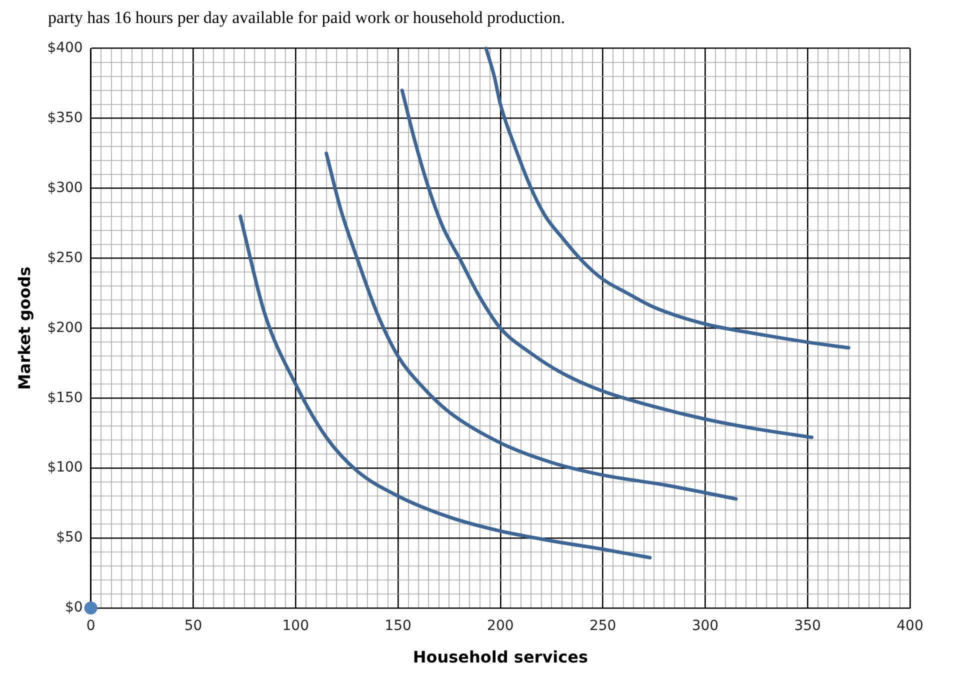  What do you see at coordinates (91, 626) in the screenshot?
I see `x-tick-label: 0` at bounding box center [91, 626].